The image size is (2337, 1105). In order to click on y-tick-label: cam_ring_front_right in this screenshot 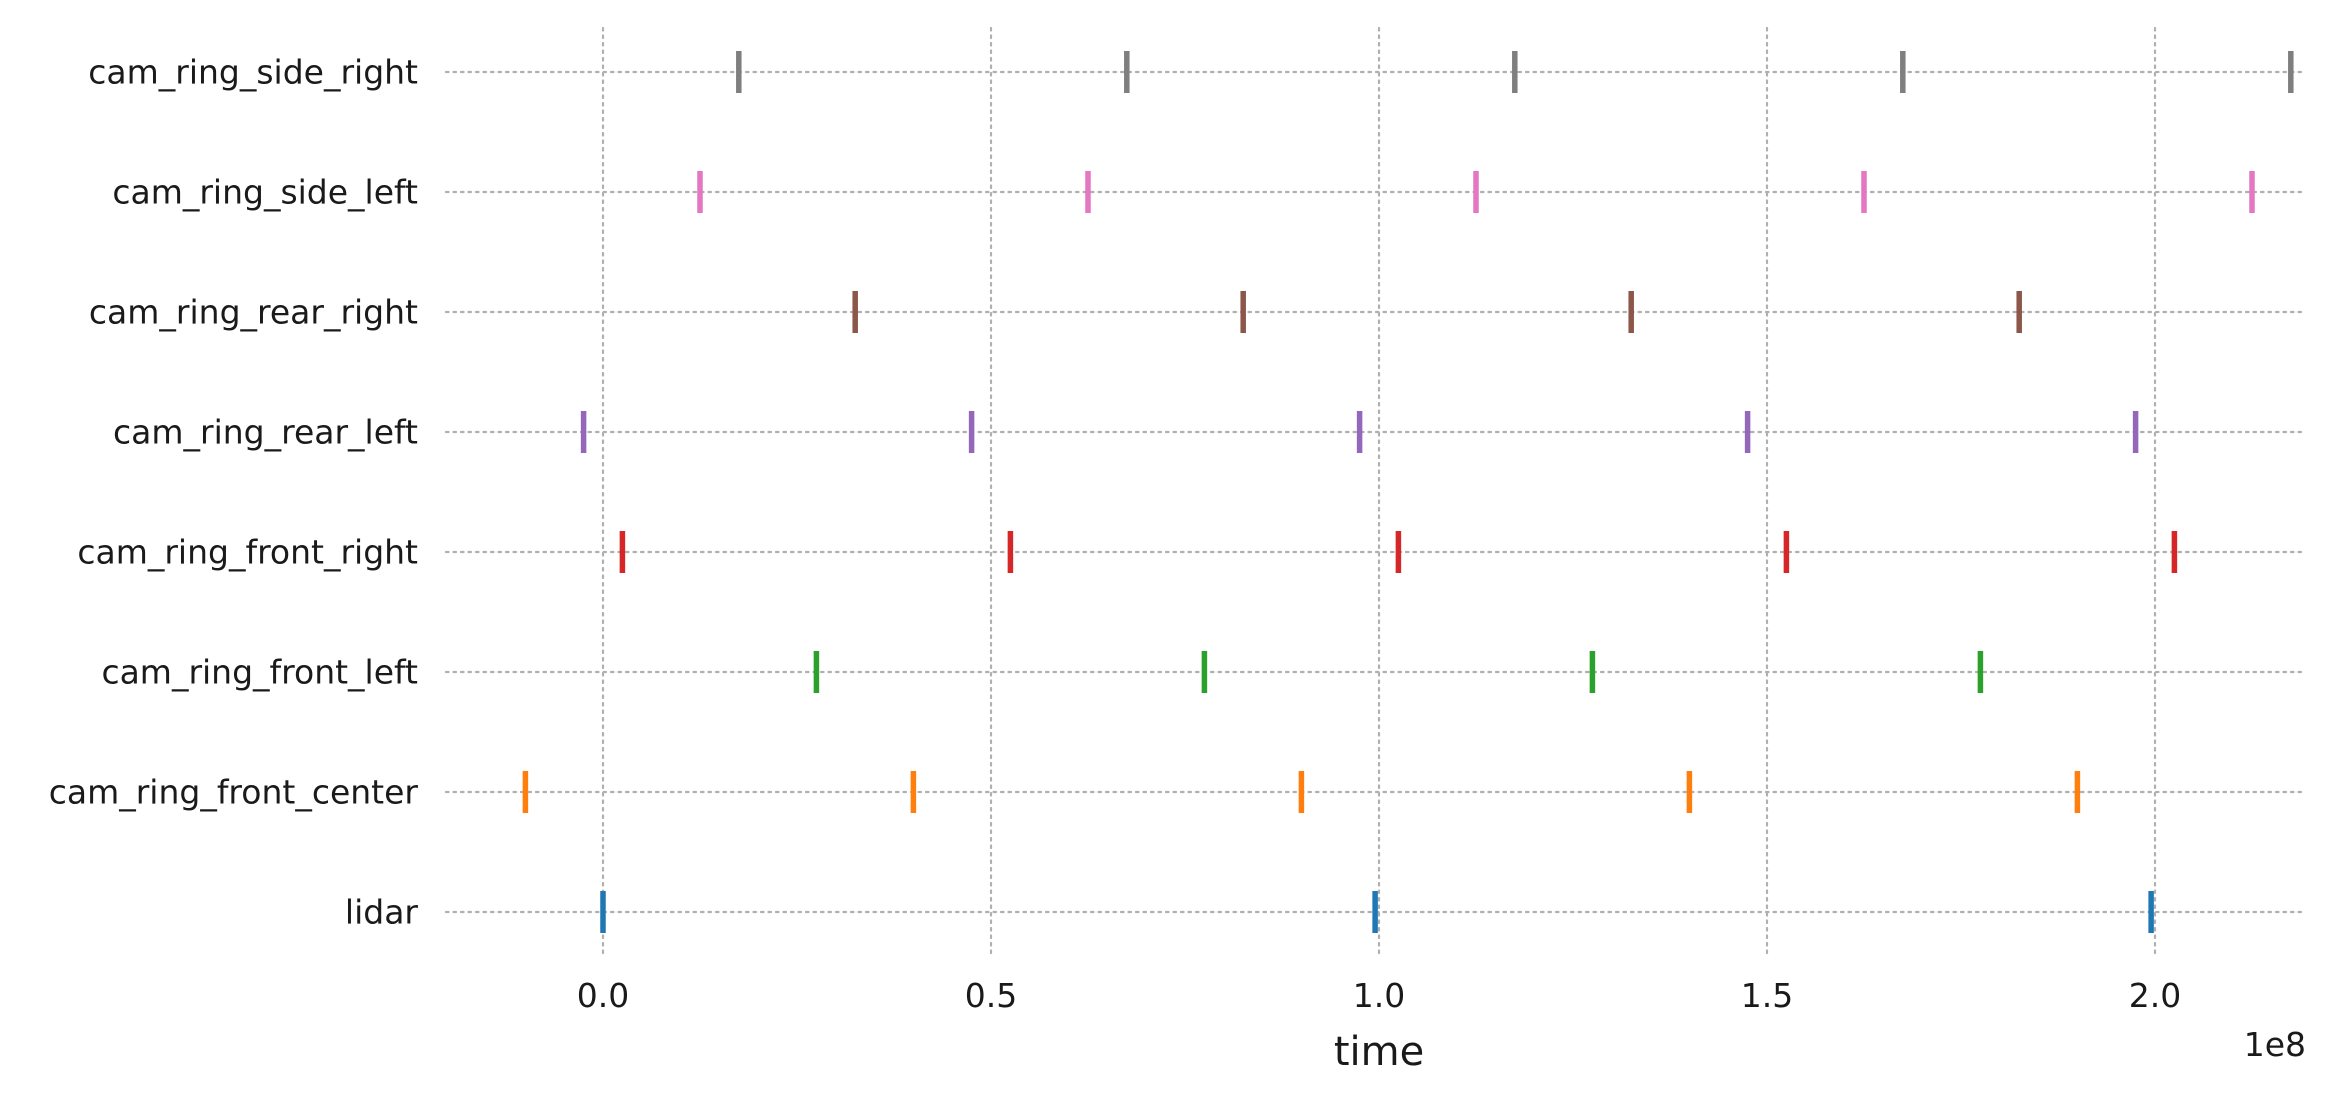, I will do `click(247, 552)`.